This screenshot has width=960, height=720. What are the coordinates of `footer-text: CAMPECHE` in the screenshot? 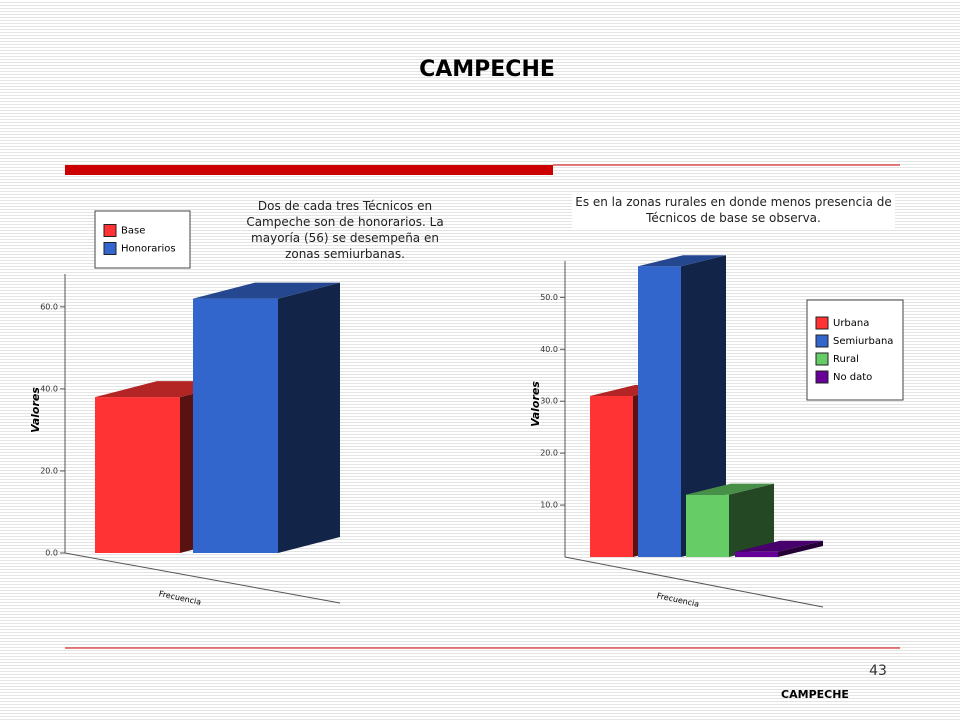 It's located at (815, 694).